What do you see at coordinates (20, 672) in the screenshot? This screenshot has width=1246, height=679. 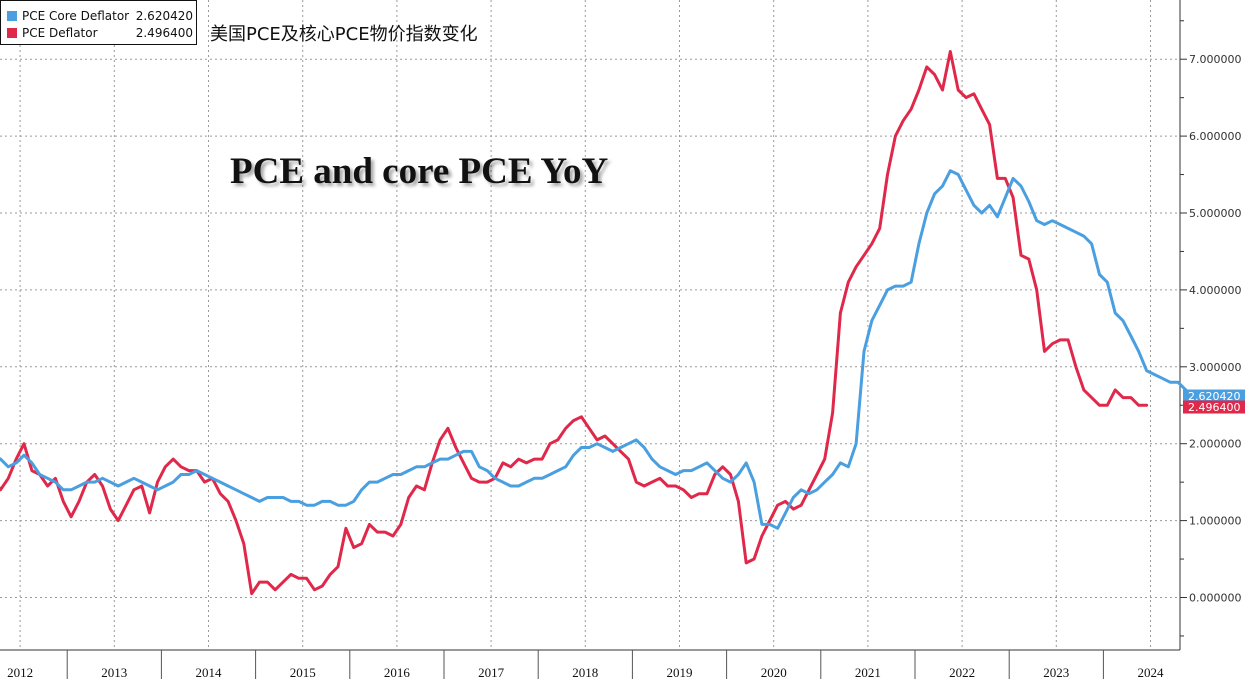 I see `x-tick-label: 2012` at bounding box center [20, 672].